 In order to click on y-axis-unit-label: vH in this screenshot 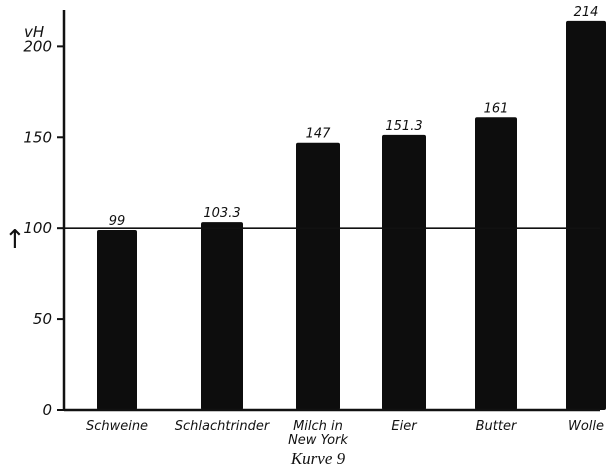, I will do `click(34, 32)`.